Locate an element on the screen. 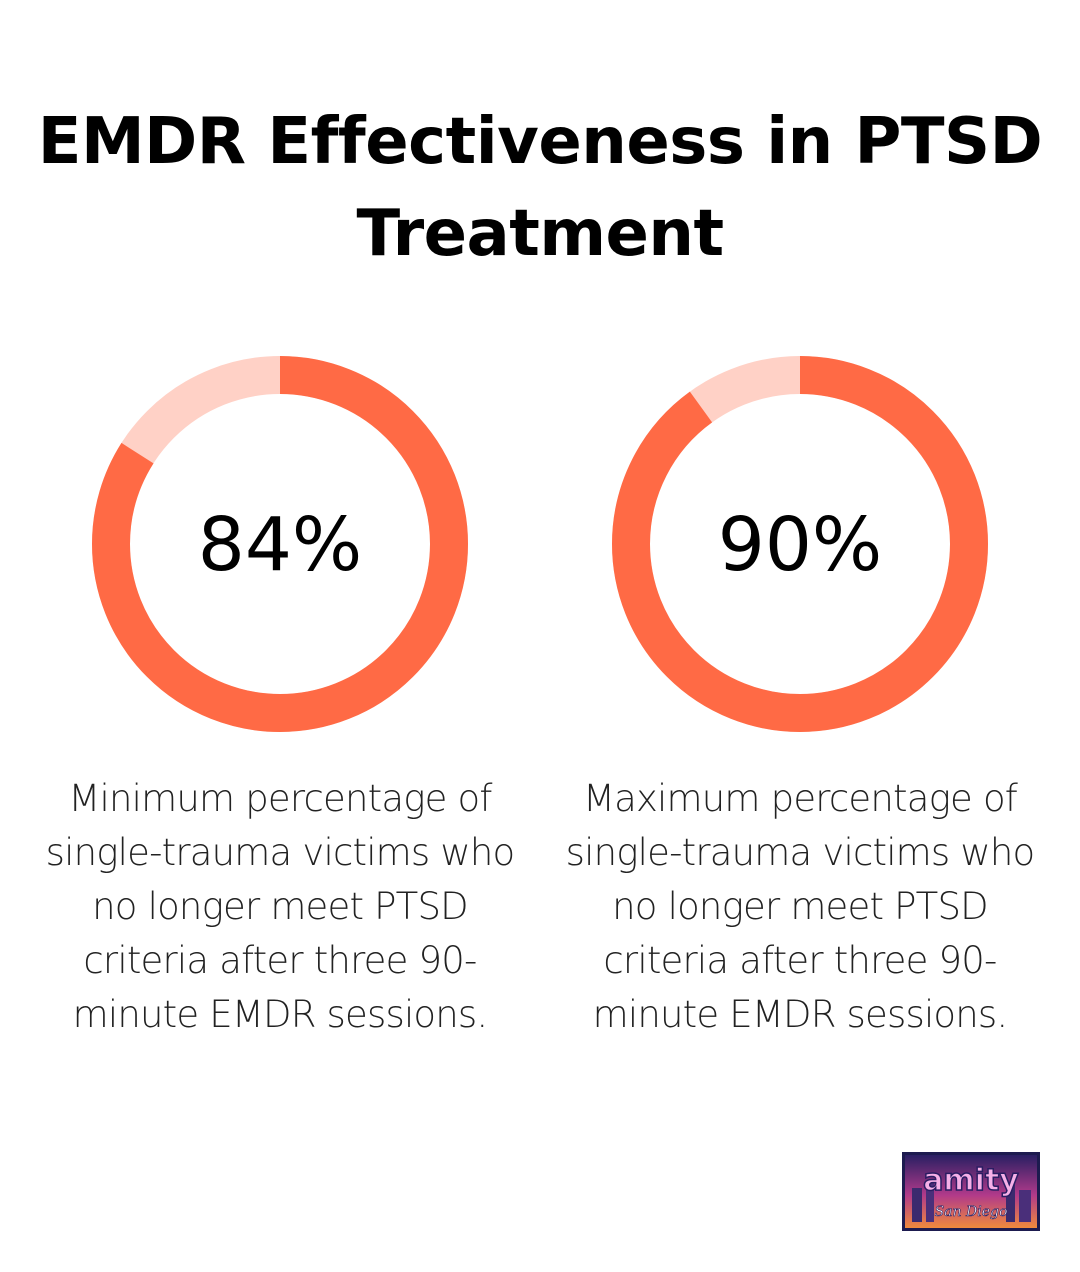 The height and width of the screenshot is (1272, 1080). donut-chart-minimum: 84% is located at coordinates (280, 544).